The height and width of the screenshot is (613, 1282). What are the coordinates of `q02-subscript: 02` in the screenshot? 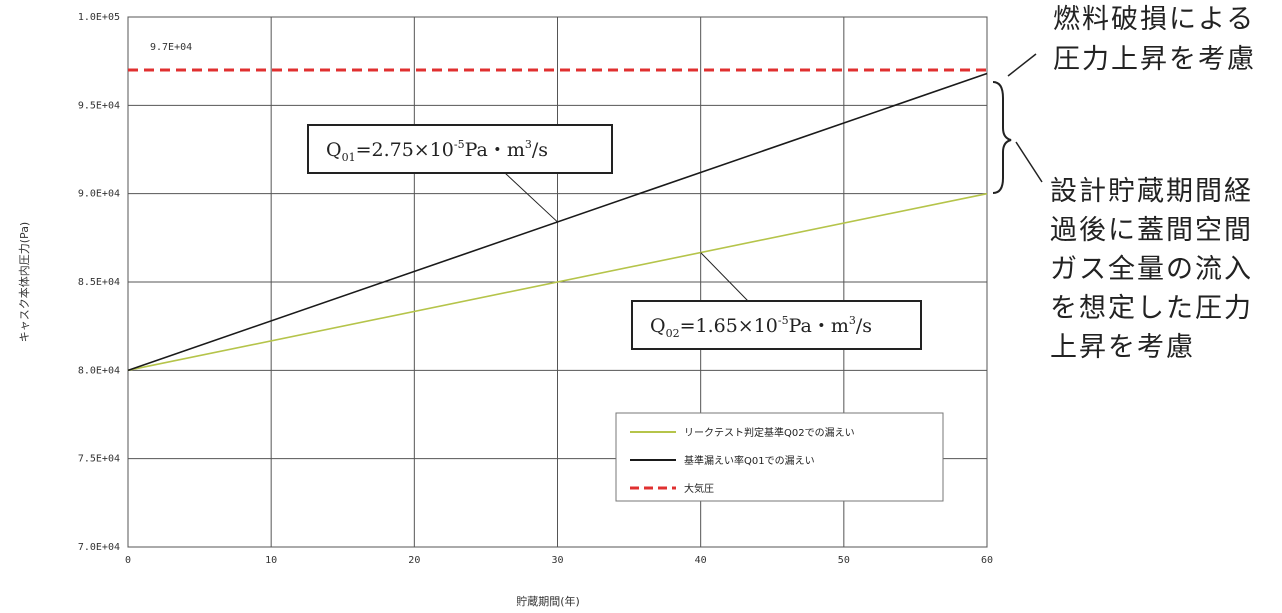 It's located at (673, 333).